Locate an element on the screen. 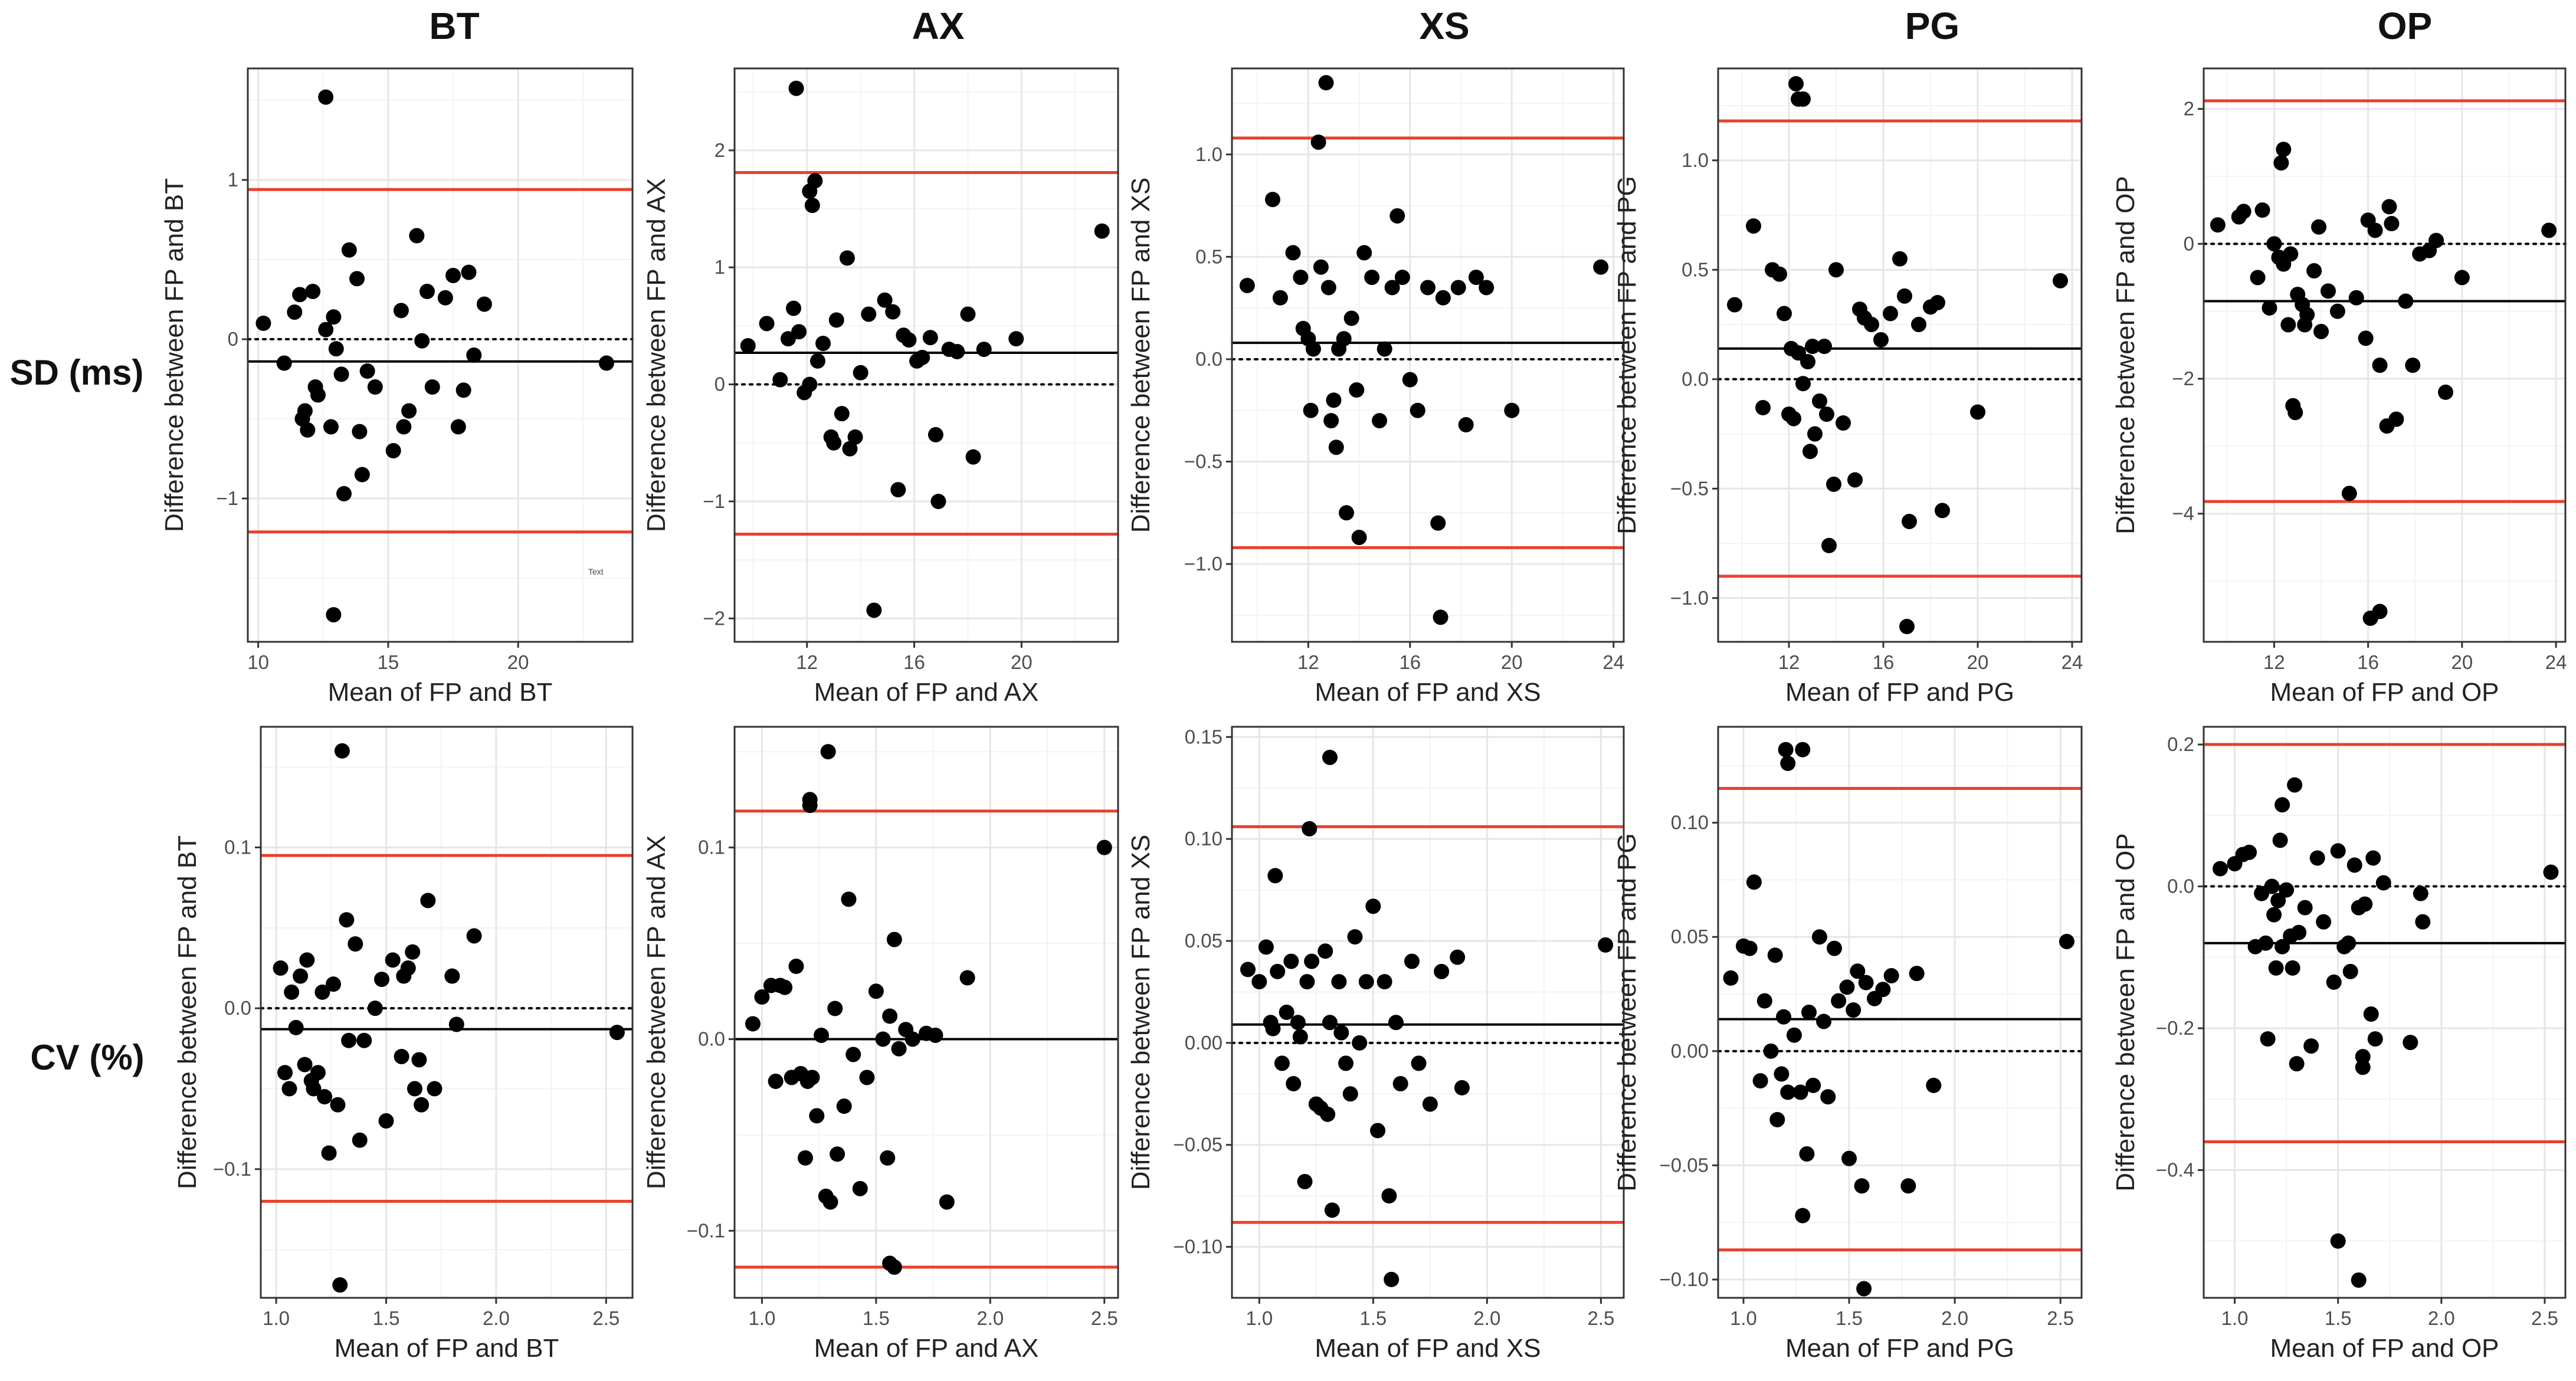  y-tick-label: −1.0 is located at coordinates (1689, 598).